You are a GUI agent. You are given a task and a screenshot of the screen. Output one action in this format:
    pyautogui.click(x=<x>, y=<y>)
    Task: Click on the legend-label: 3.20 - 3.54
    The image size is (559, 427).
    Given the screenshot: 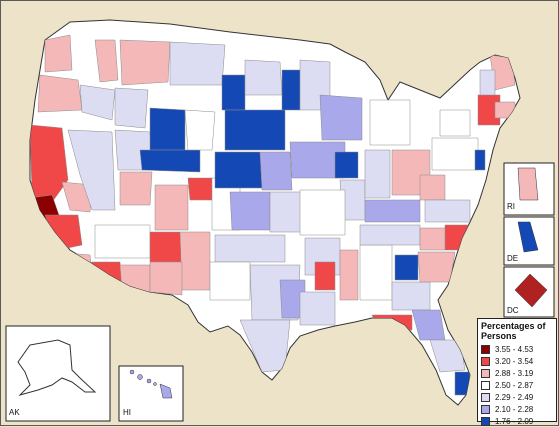 What is the action you would take?
    pyautogui.click(x=514, y=361)
    